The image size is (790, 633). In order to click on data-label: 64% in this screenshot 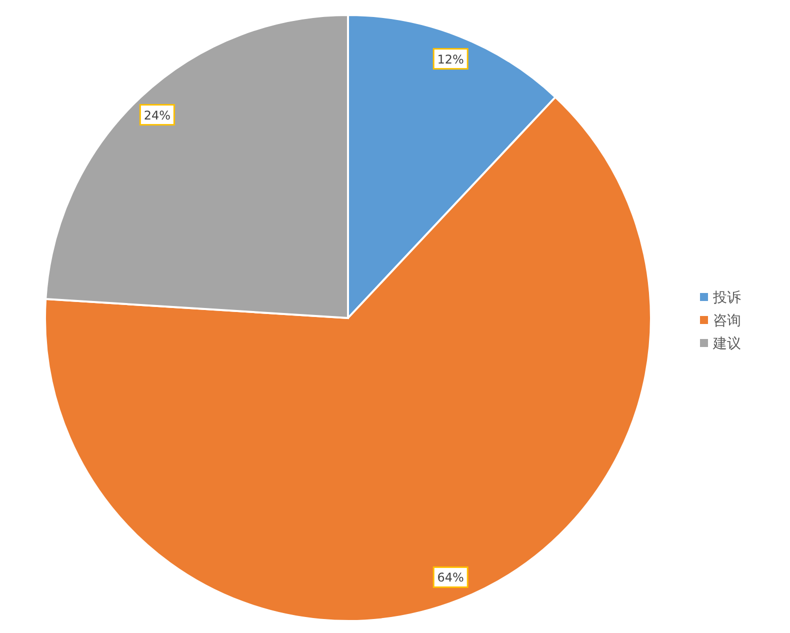, I will do `click(450, 577)`.